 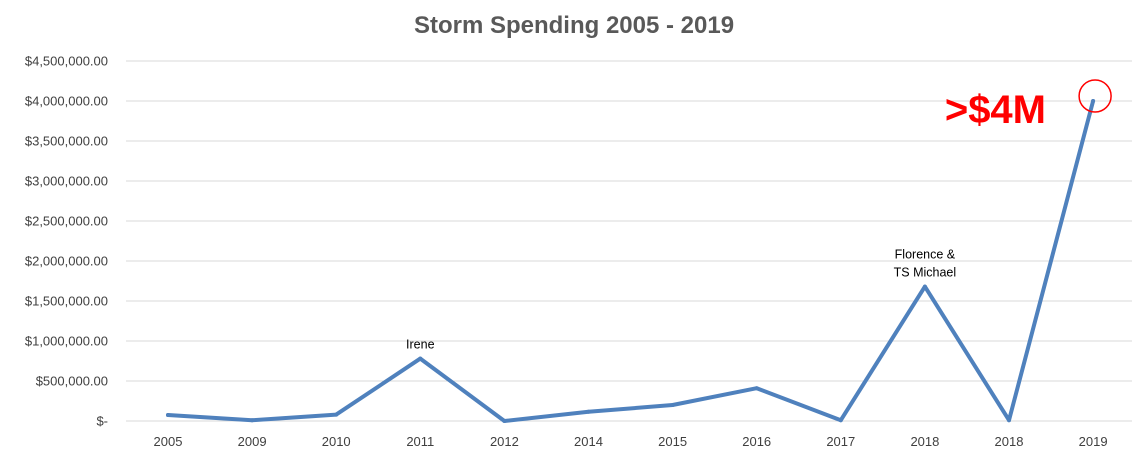 What do you see at coordinates (995, 110) in the screenshot?
I see `callout-label: >$4M` at bounding box center [995, 110].